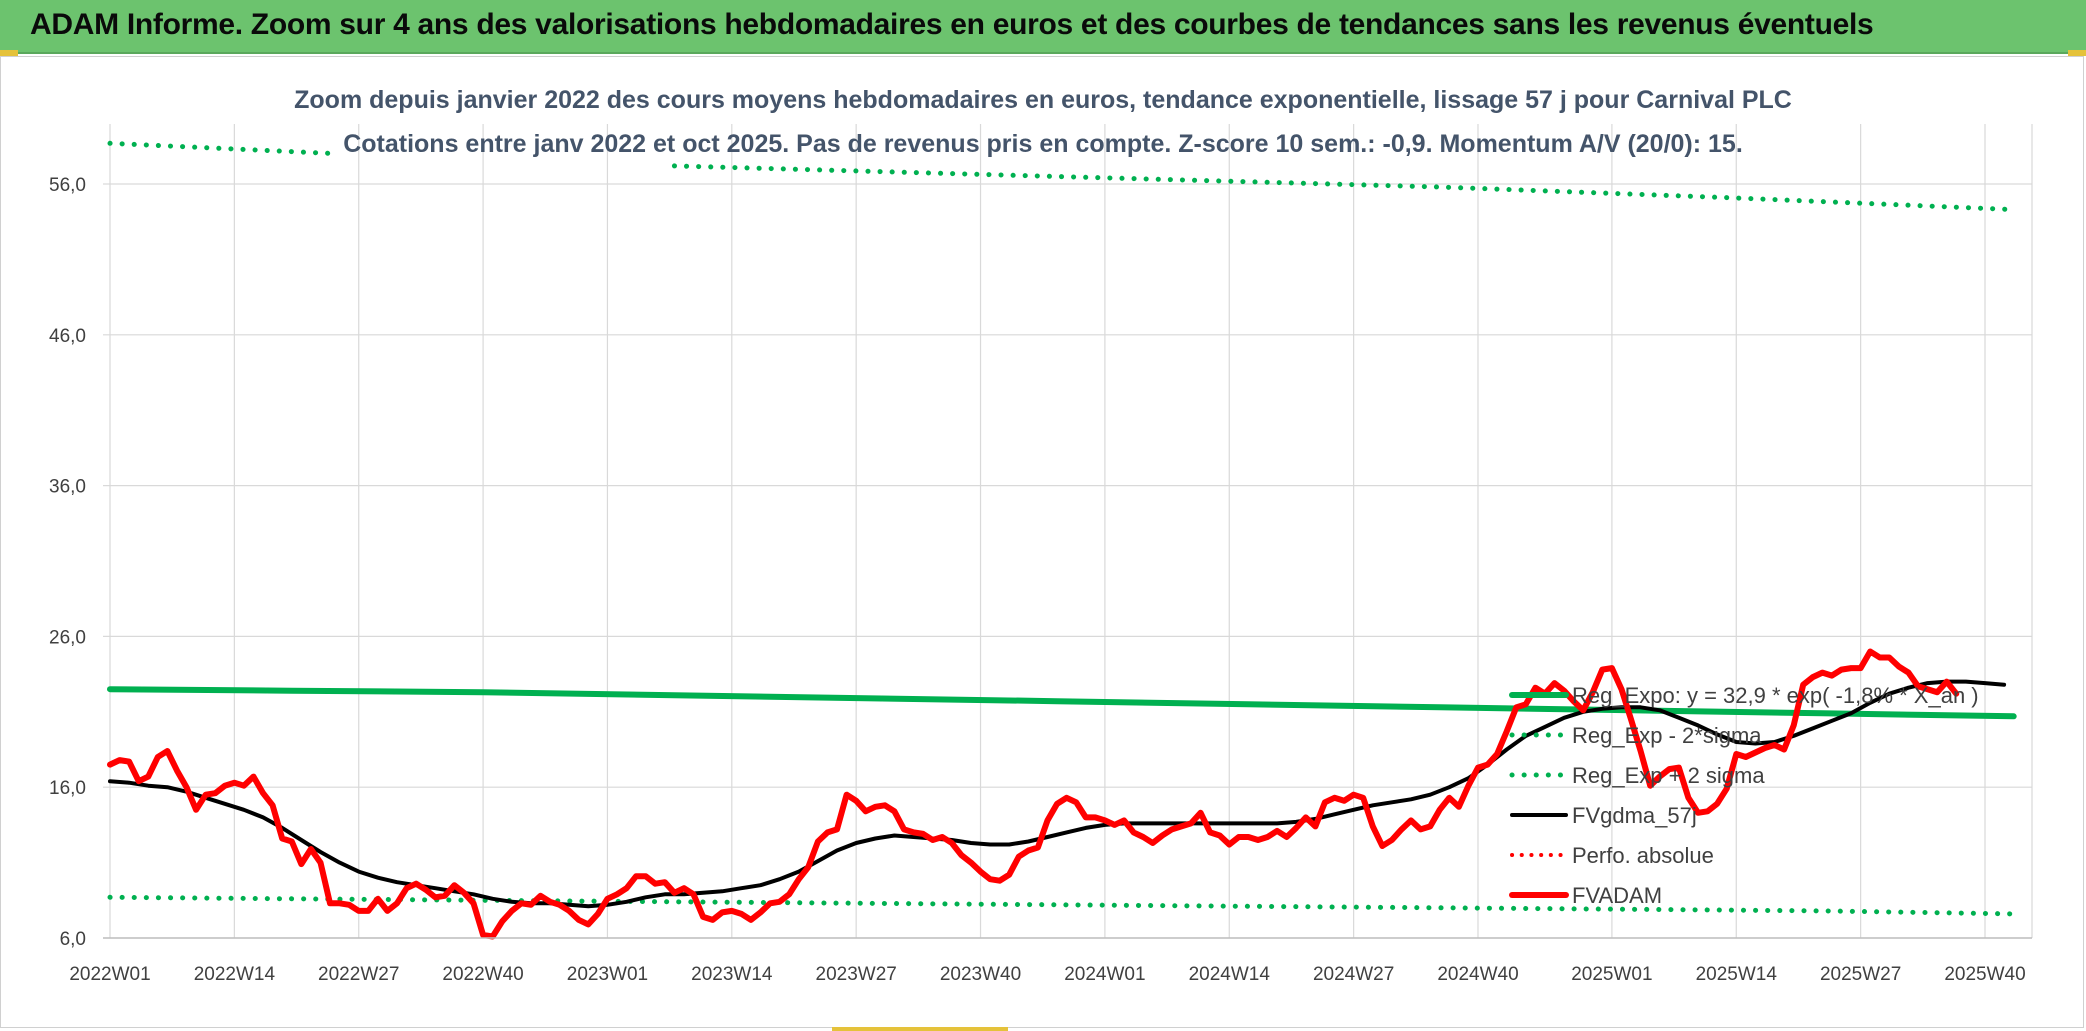 This screenshot has height=1031, width=2086. Describe the element at coordinates (9, 53) in the screenshot. I see `banner-corner-left` at that location.